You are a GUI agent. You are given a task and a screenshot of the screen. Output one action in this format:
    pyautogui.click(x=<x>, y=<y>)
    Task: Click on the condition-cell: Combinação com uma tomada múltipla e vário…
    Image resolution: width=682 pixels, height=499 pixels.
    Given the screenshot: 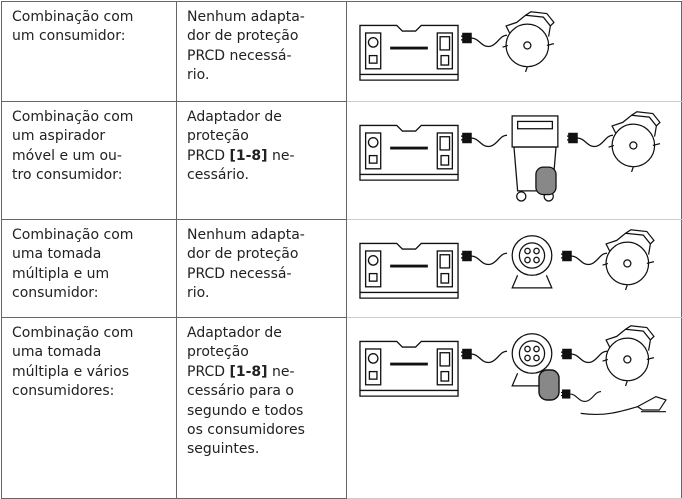 What is the action you would take?
    pyautogui.click(x=89, y=408)
    